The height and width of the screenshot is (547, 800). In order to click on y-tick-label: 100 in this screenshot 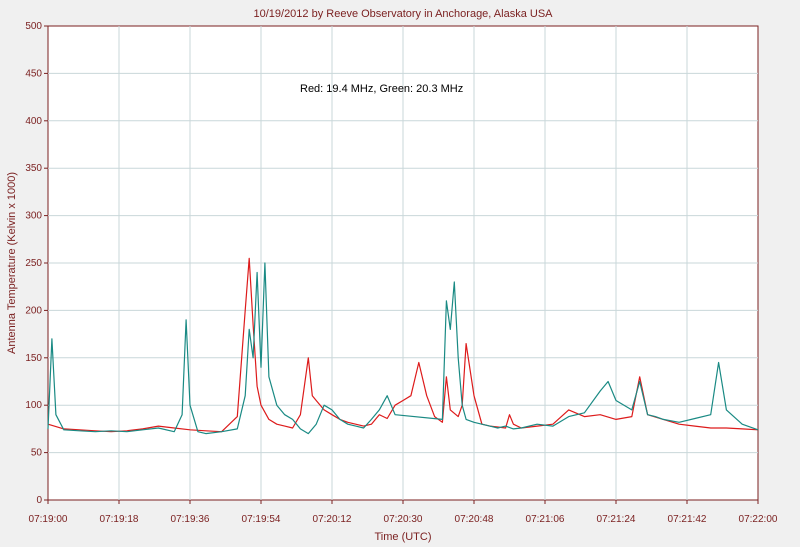, I will do `click(33, 405)`.